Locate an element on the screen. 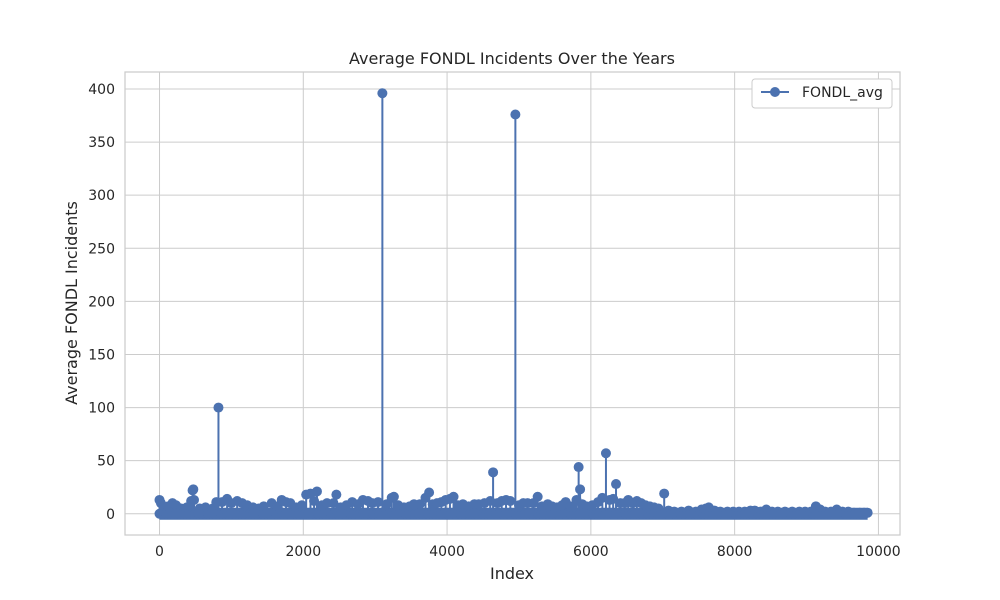  y-tick-label: 150 is located at coordinates (101, 355).